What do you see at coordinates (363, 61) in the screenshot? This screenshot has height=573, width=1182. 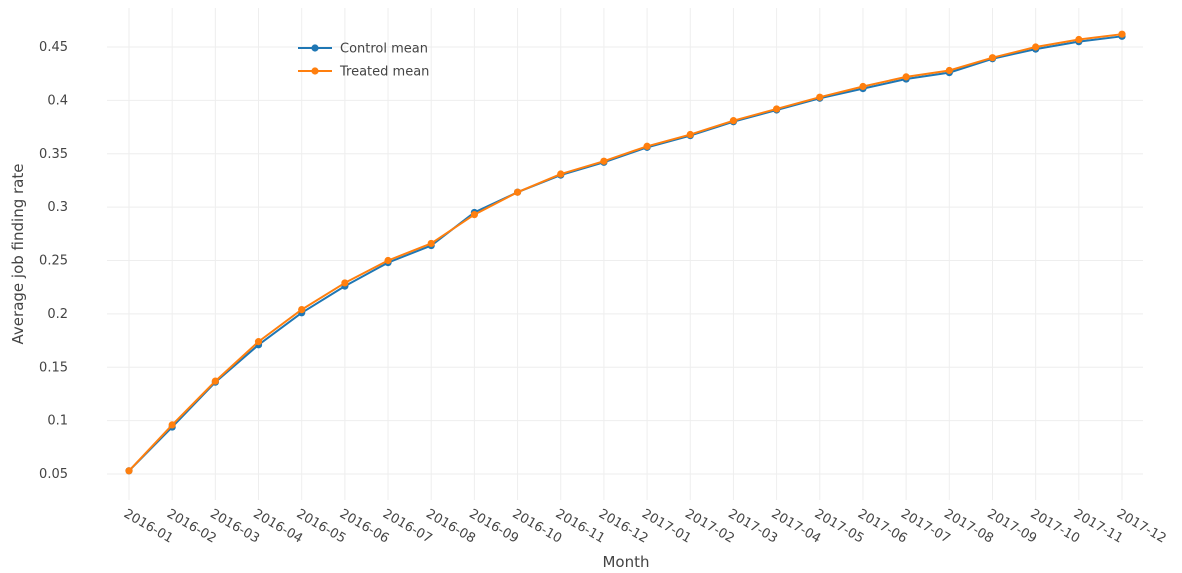 I see `legend: Control mean Treated mean` at bounding box center [363, 61].